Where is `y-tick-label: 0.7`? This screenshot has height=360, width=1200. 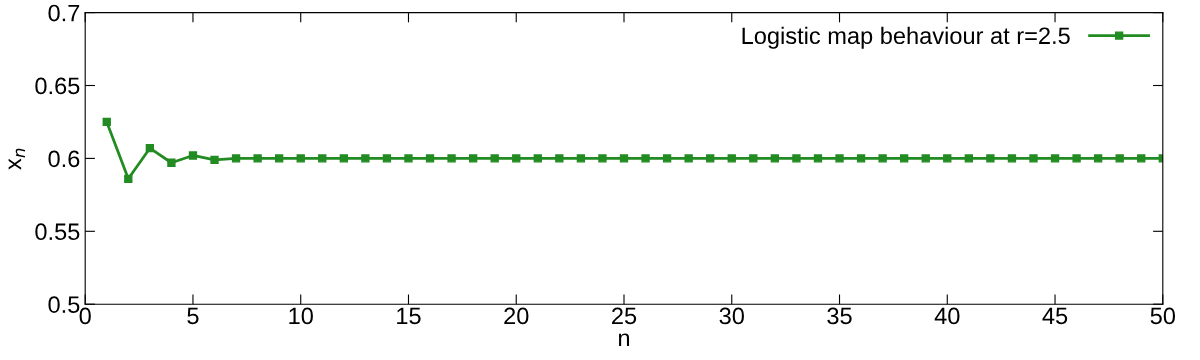
y-tick-label: 0.7 is located at coordinates (64, 13).